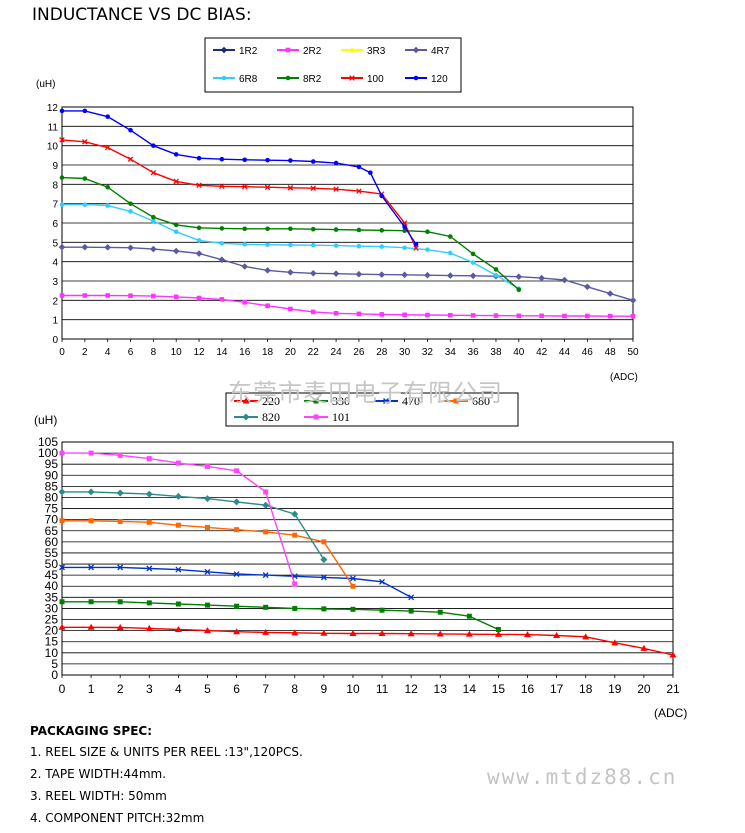 Image resolution: width=745 pixels, height=833 pixels. I want to click on y-axis-label: (uH), so click(45, 84).